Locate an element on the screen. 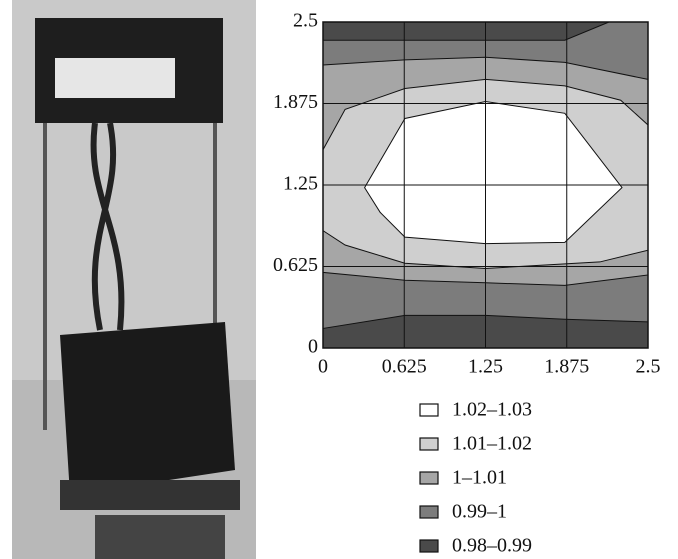 This screenshot has width=678, height=559. contour-region is located at coordinates (493, 173).